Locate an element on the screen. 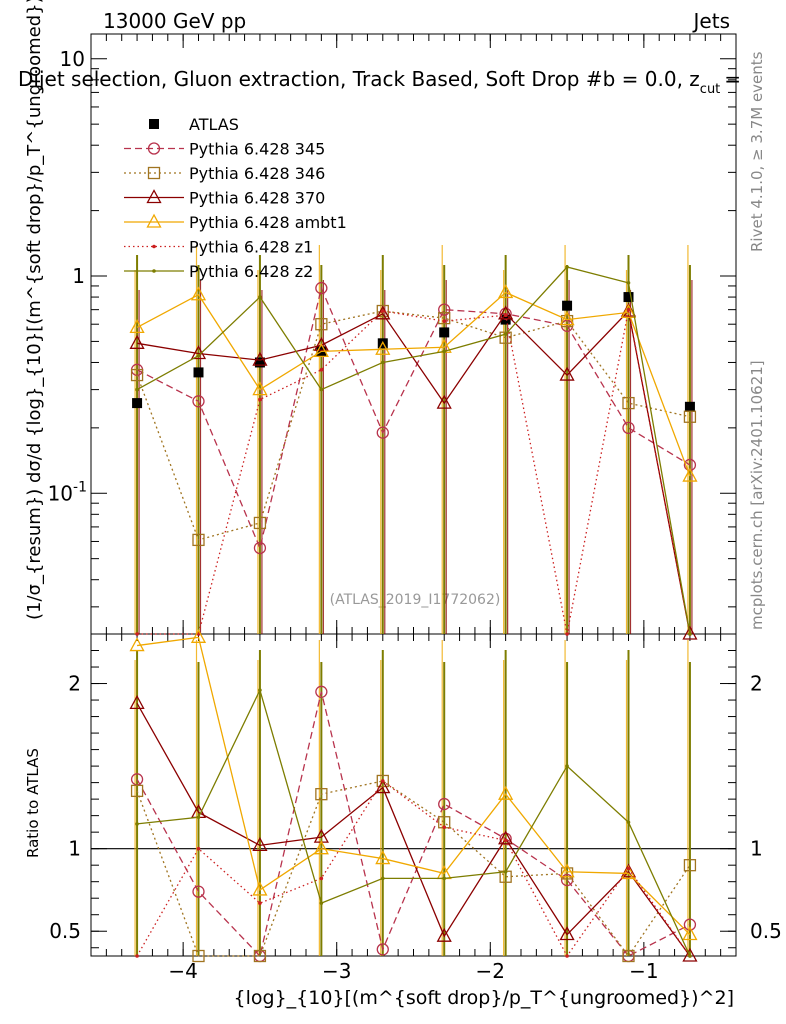 This screenshot has width=786, height=1024. y-tick-label: 1 is located at coordinates (78, 276).